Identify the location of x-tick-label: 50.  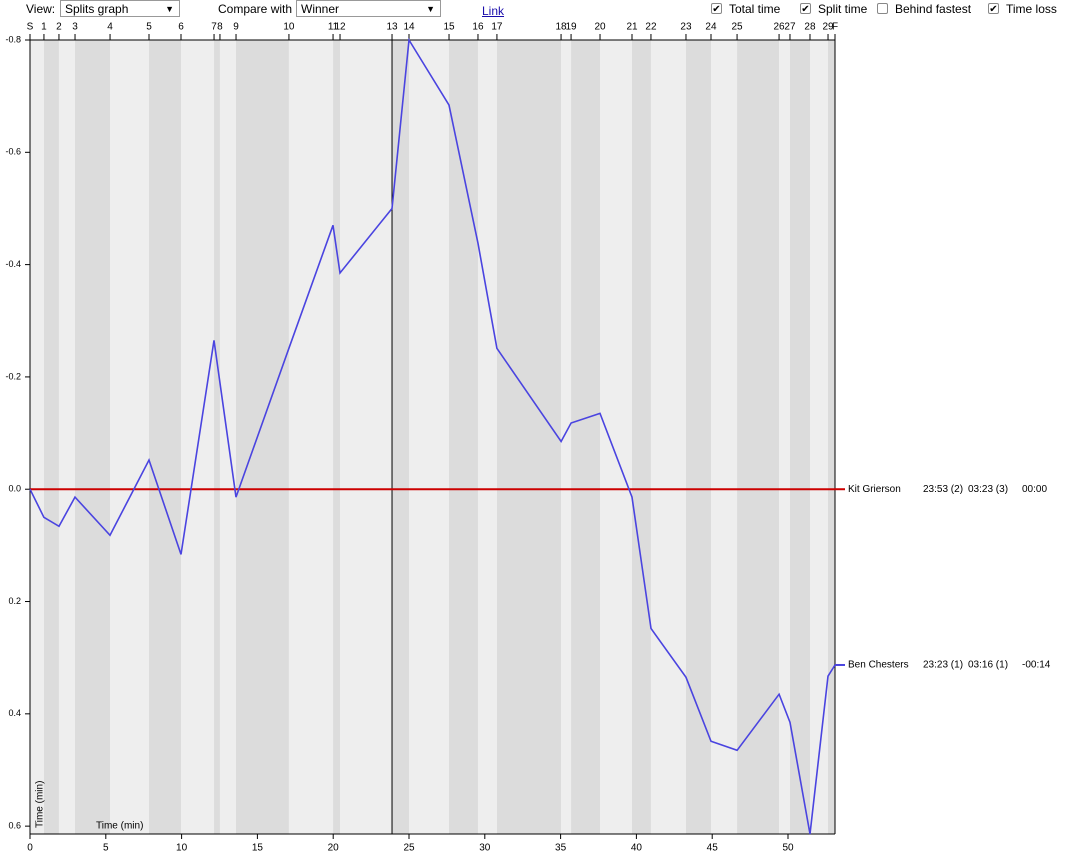
(788, 848).